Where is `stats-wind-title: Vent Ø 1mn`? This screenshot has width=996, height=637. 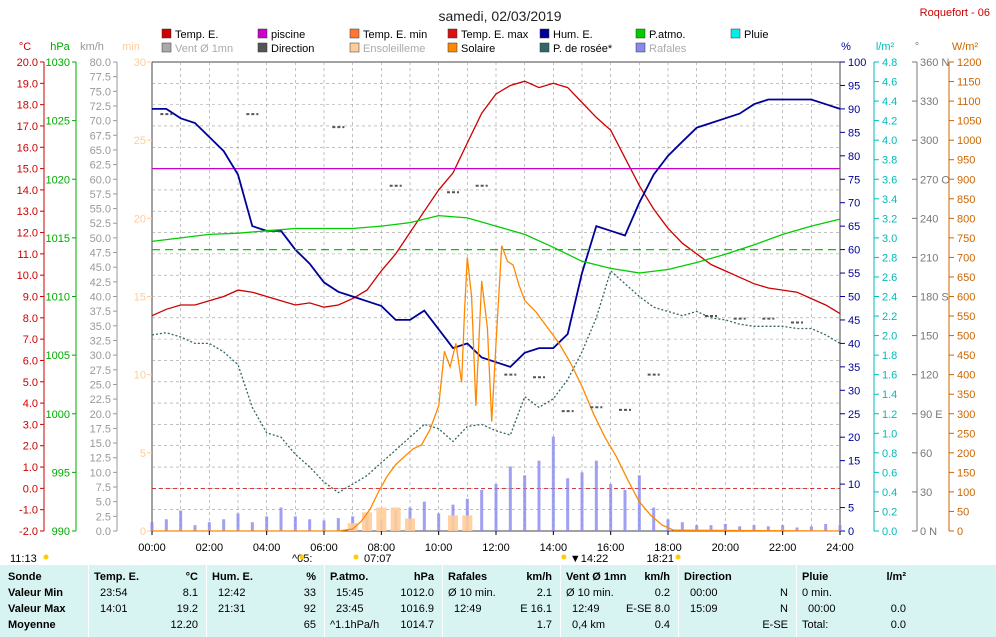 stats-wind-title: Vent Ø 1mn is located at coordinates (596, 577).